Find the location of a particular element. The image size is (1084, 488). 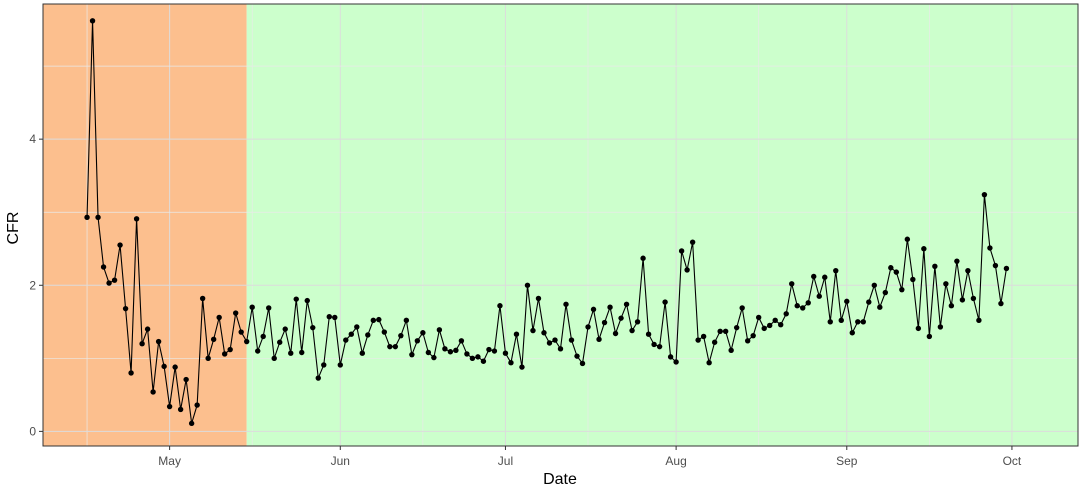

x-tick-label: Sep is located at coordinates (847, 461).